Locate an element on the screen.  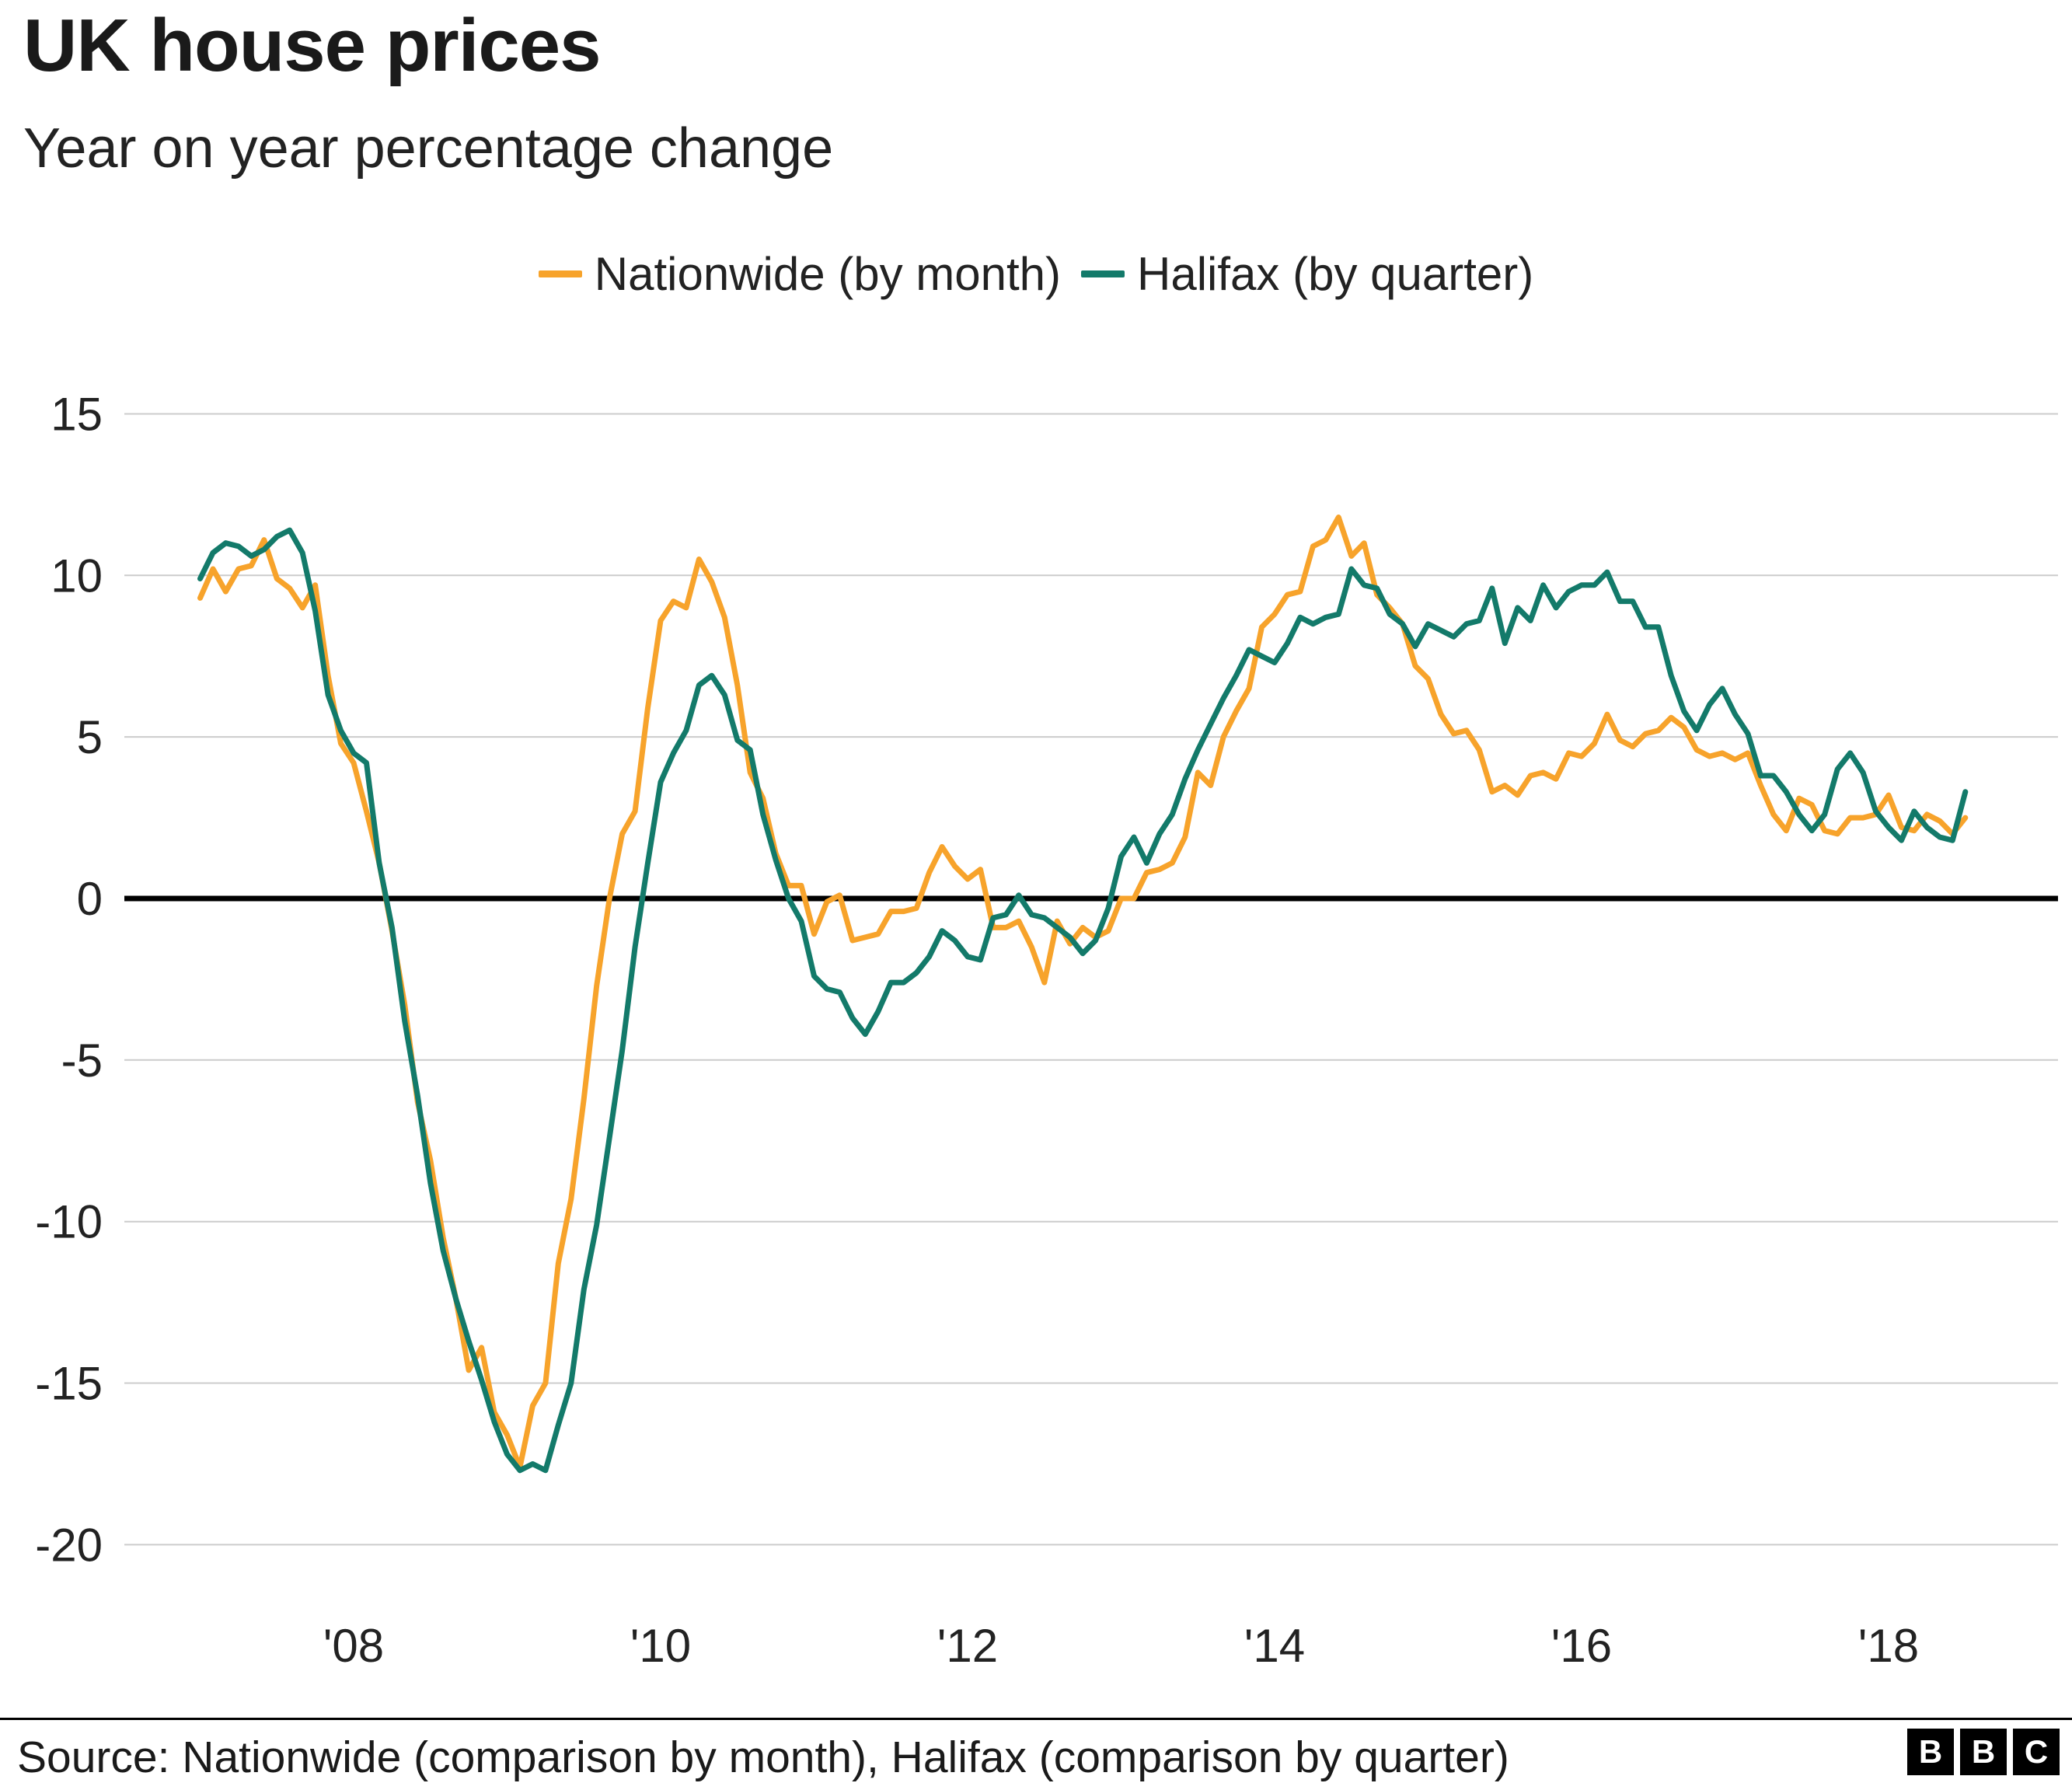
x-tick-label: '12 is located at coordinates (967, 1646).